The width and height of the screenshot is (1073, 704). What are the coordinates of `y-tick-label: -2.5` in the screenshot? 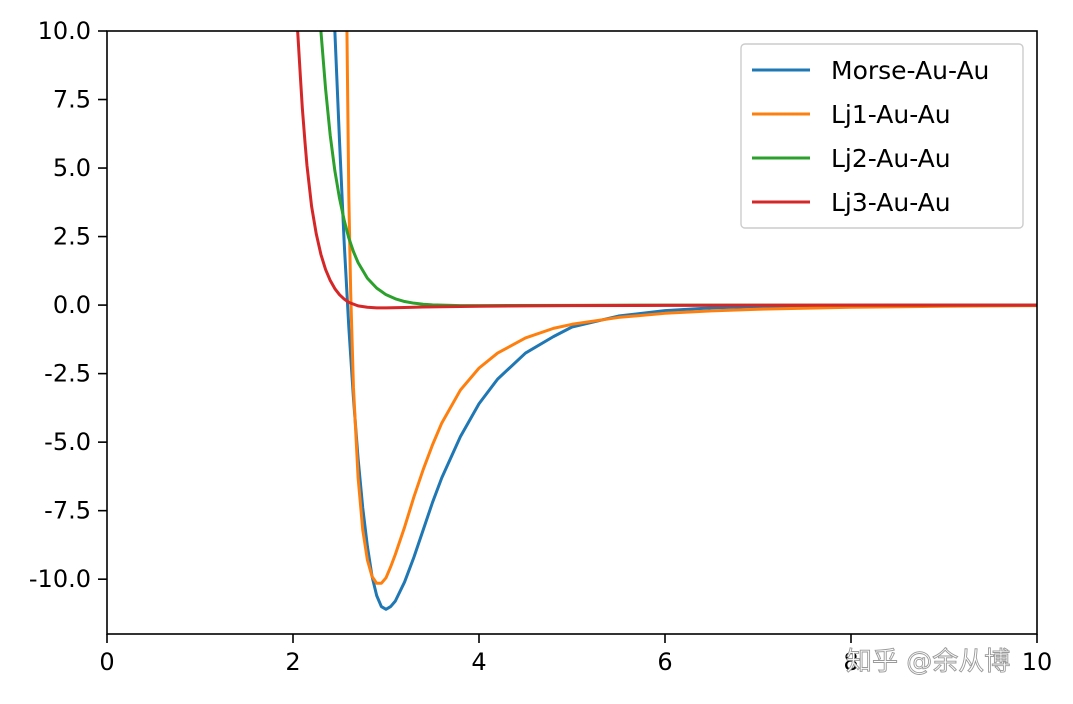 It's located at (67, 374).